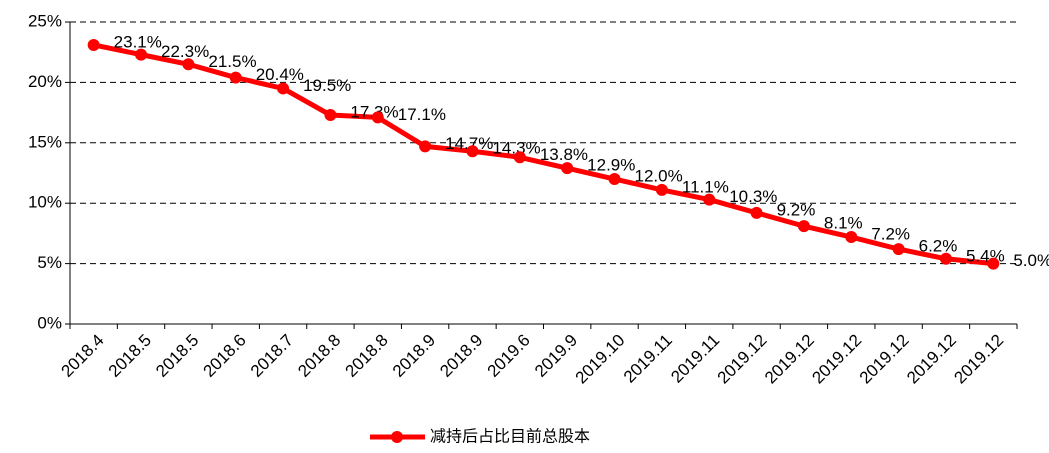 The width and height of the screenshot is (1049, 453). I want to click on data-label: 6.2%, so click(938, 246).